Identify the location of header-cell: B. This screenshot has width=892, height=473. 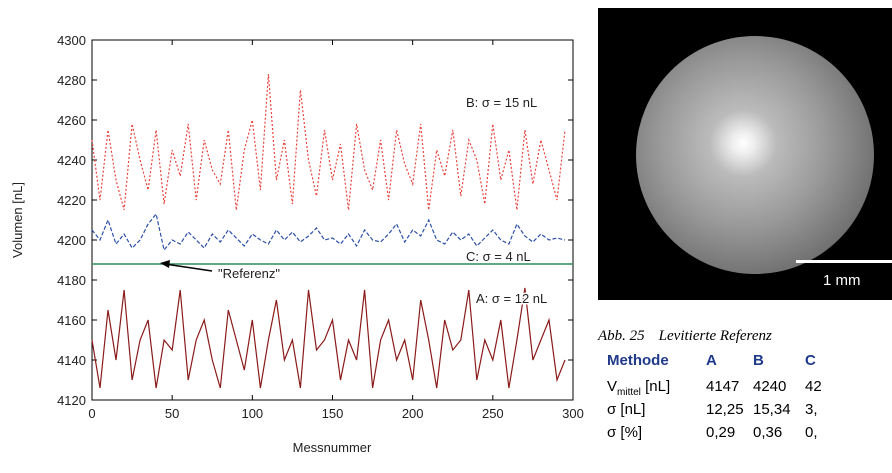
(758, 360).